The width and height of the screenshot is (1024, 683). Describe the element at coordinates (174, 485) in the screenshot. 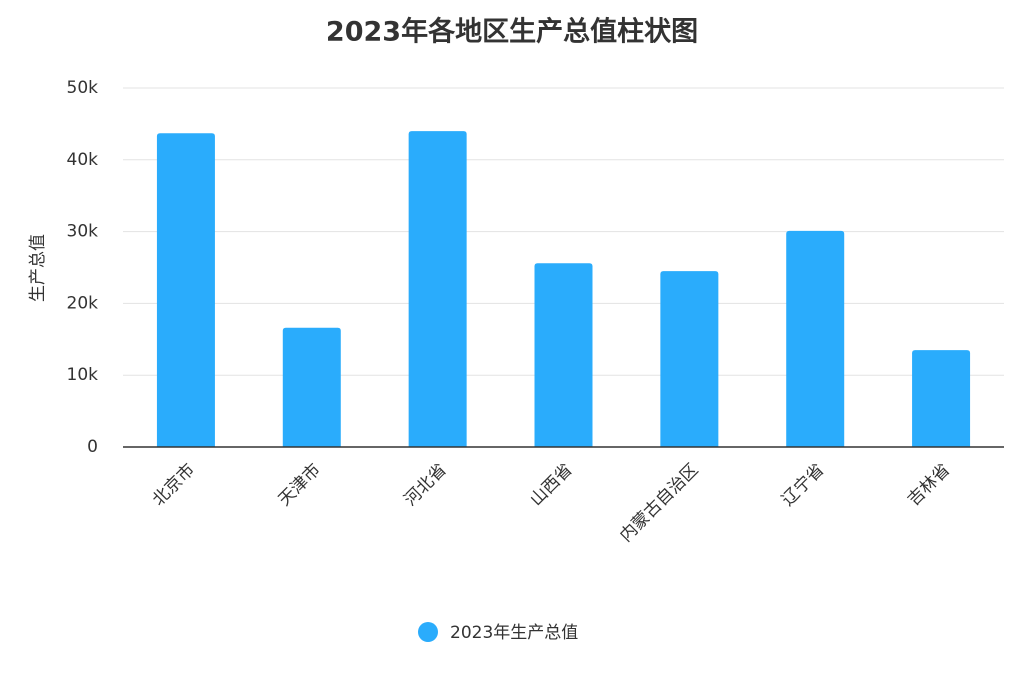

I see `x-tick-label: 北京市` at that location.